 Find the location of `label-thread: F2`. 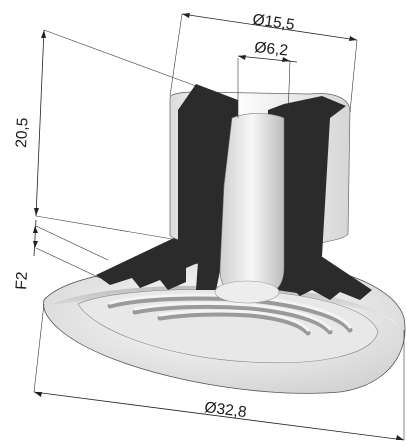

label-thread: F2 is located at coordinates (22, 280).